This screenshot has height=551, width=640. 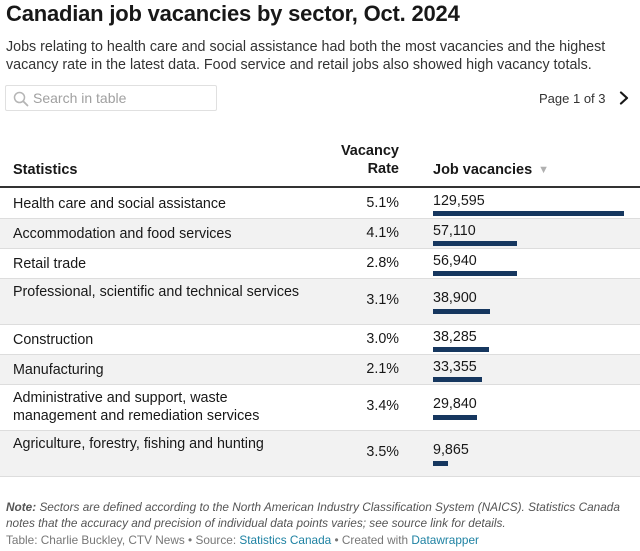 I want to click on row-sector-name: Retail trade, so click(x=50, y=264).